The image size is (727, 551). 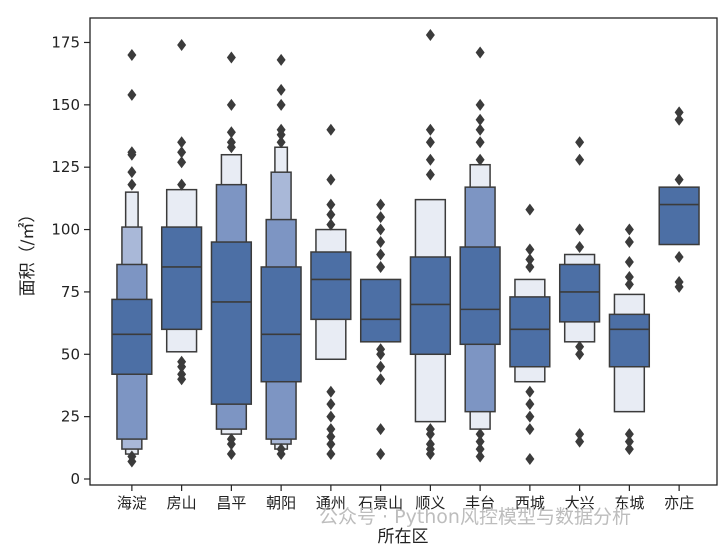 What do you see at coordinates (28, 251) in the screenshot?
I see `y-axis-title: 面积（/㎡）` at bounding box center [28, 251].